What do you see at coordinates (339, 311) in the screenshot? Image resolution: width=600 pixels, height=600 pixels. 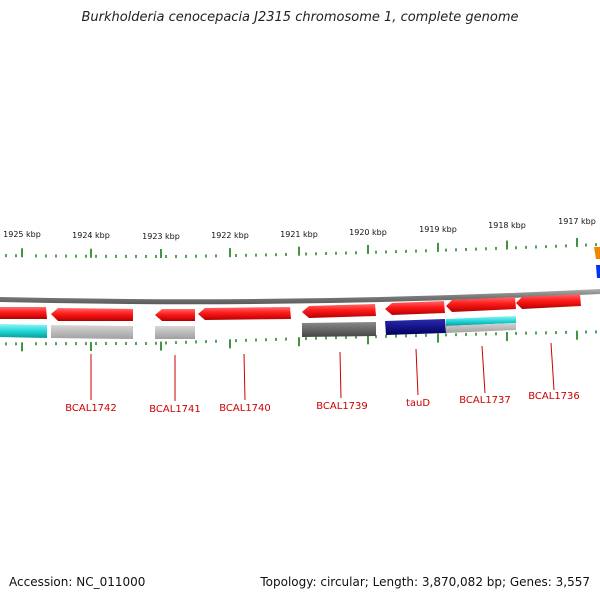 I see `gene-arrow-bcal1739` at bounding box center [339, 311].